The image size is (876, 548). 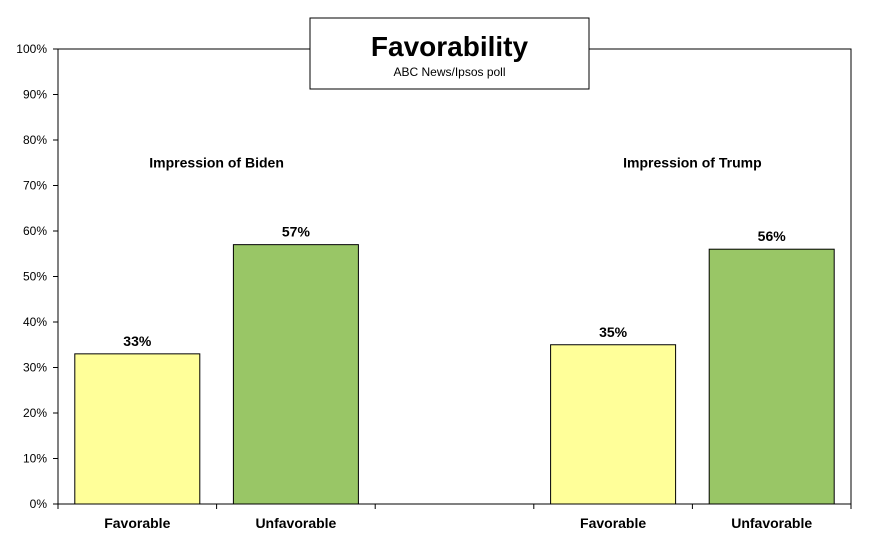 I want to click on y-tick-label: 30%, so click(x=35, y=368).